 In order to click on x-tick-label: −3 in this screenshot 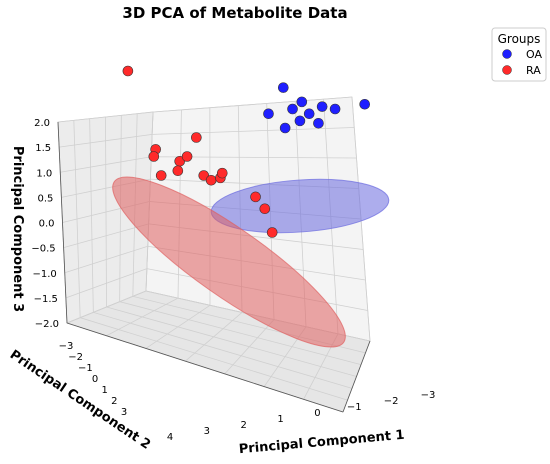, I will do `click(428, 395)`.